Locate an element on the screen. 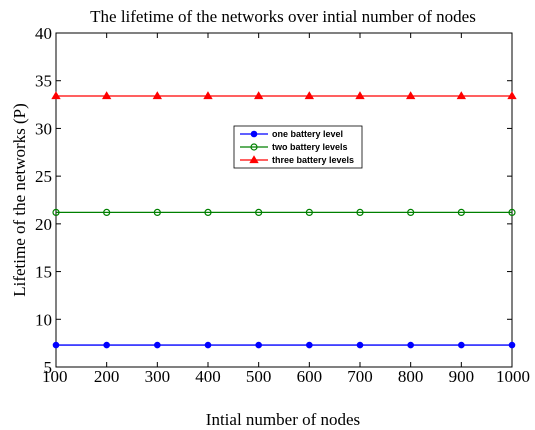 The image size is (535, 430). x-tick-label: 1000 is located at coordinates (513, 376).